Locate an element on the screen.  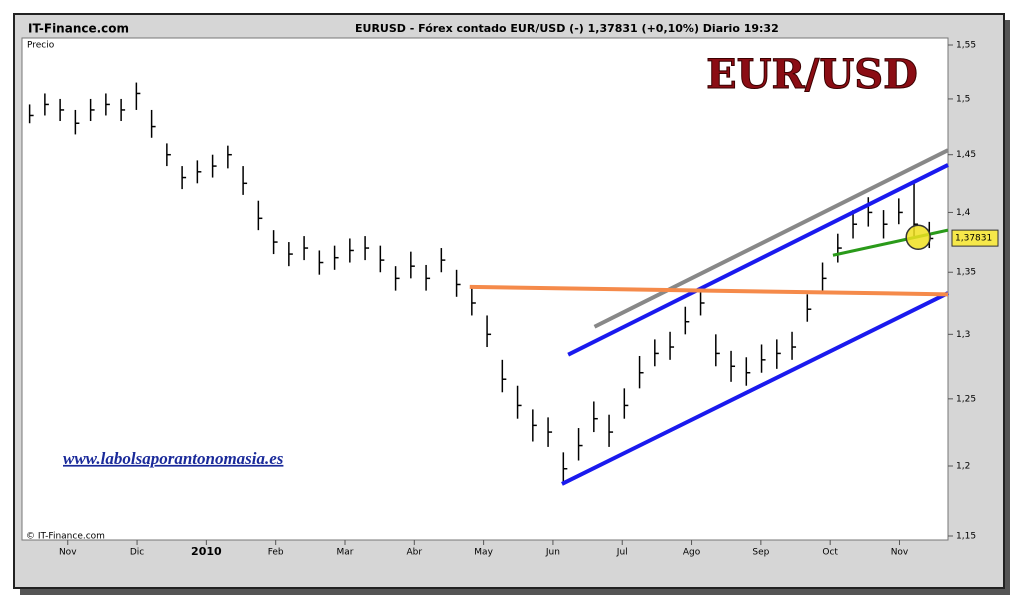
x-tick-label: Feb is located at coordinates (276, 553).